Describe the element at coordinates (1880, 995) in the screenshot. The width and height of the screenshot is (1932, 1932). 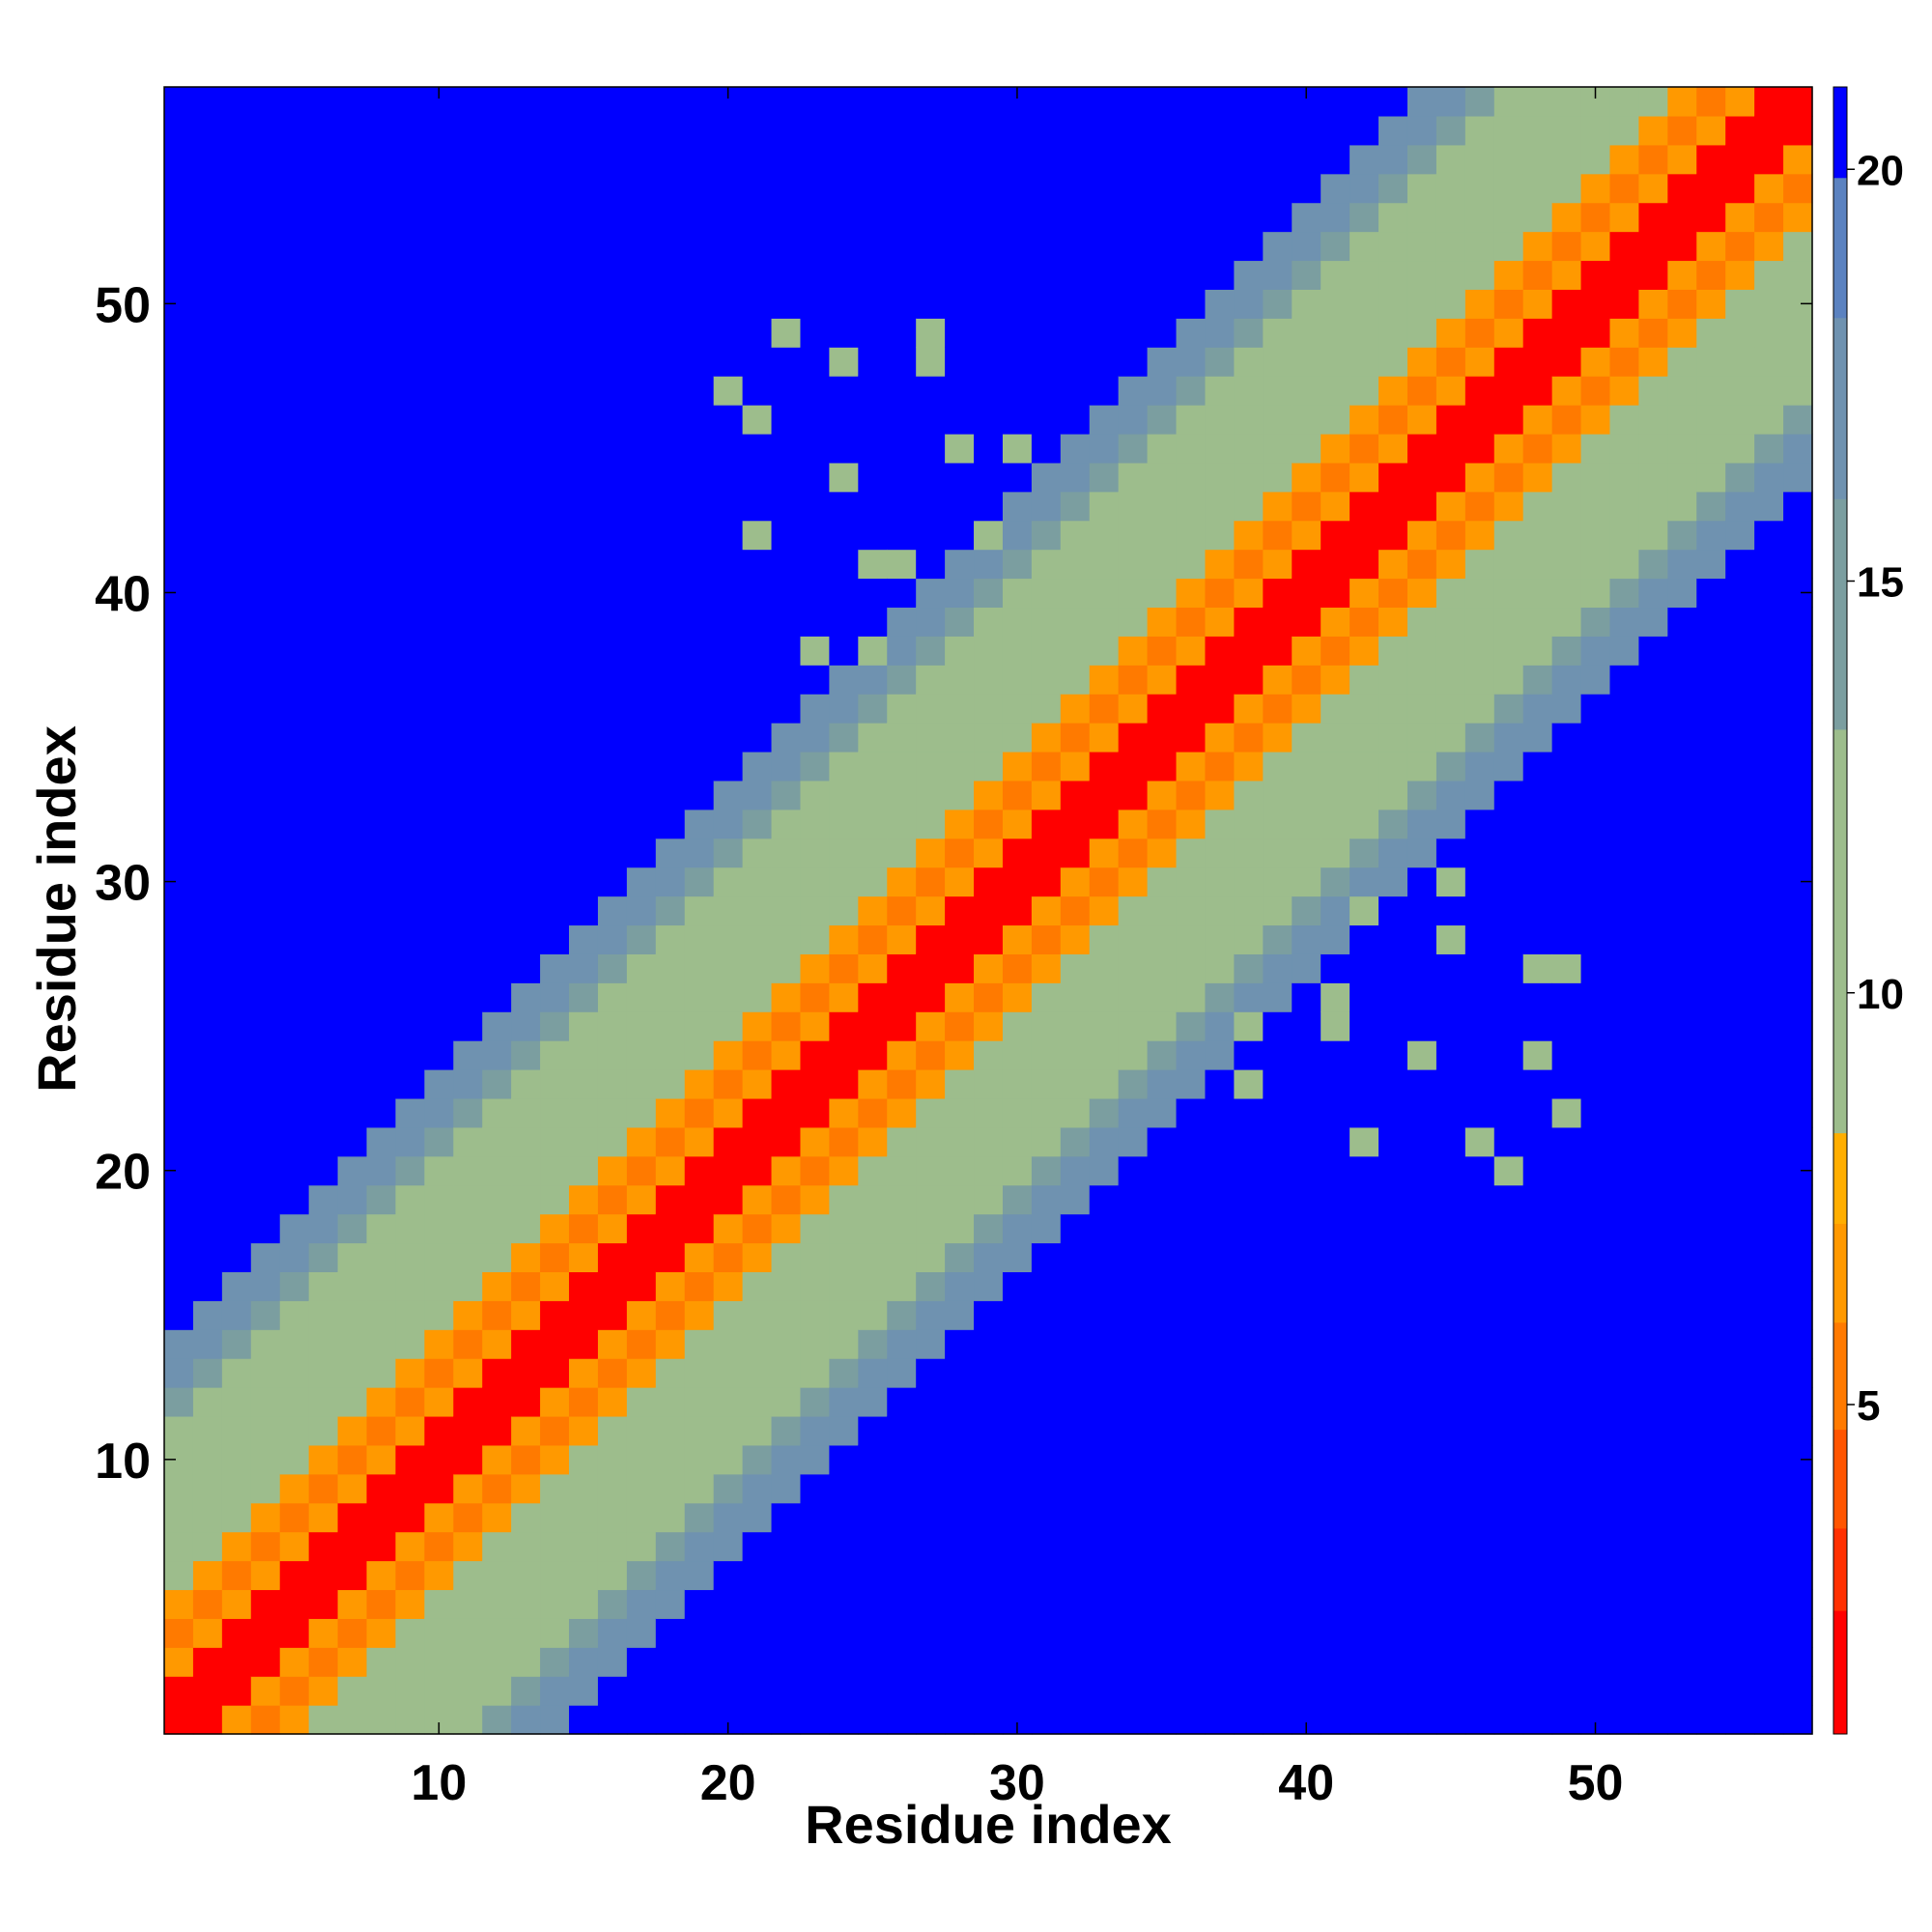
I see `colorbar-tick-label: 10` at that location.